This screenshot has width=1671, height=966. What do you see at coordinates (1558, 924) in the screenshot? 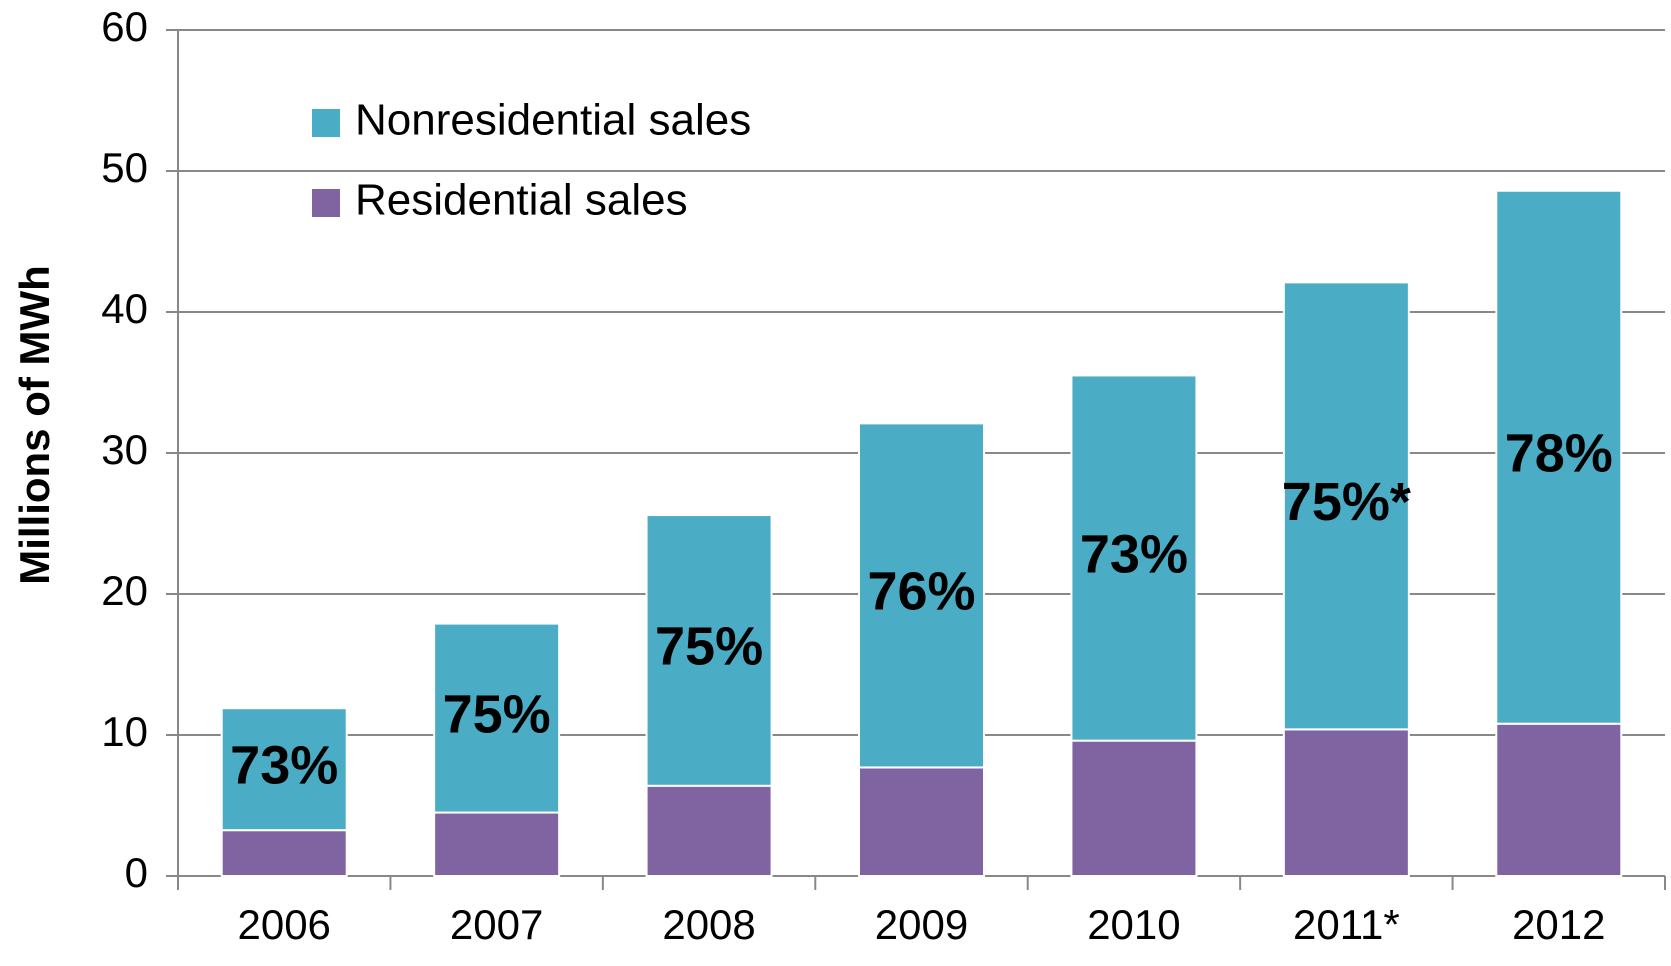
I see `x-tick-label: 2012` at bounding box center [1558, 924].